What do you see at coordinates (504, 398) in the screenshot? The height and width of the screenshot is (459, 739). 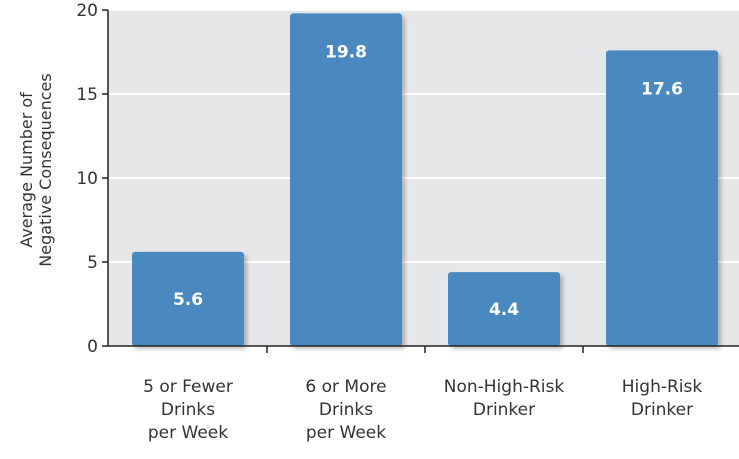 I see `x-category-label-2: Non-High-Risk Drinker` at bounding box center [504, 398].